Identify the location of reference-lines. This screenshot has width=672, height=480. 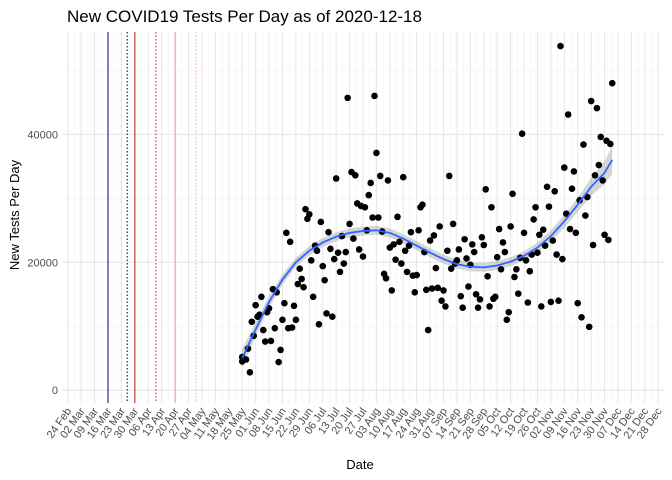
(152, 217).